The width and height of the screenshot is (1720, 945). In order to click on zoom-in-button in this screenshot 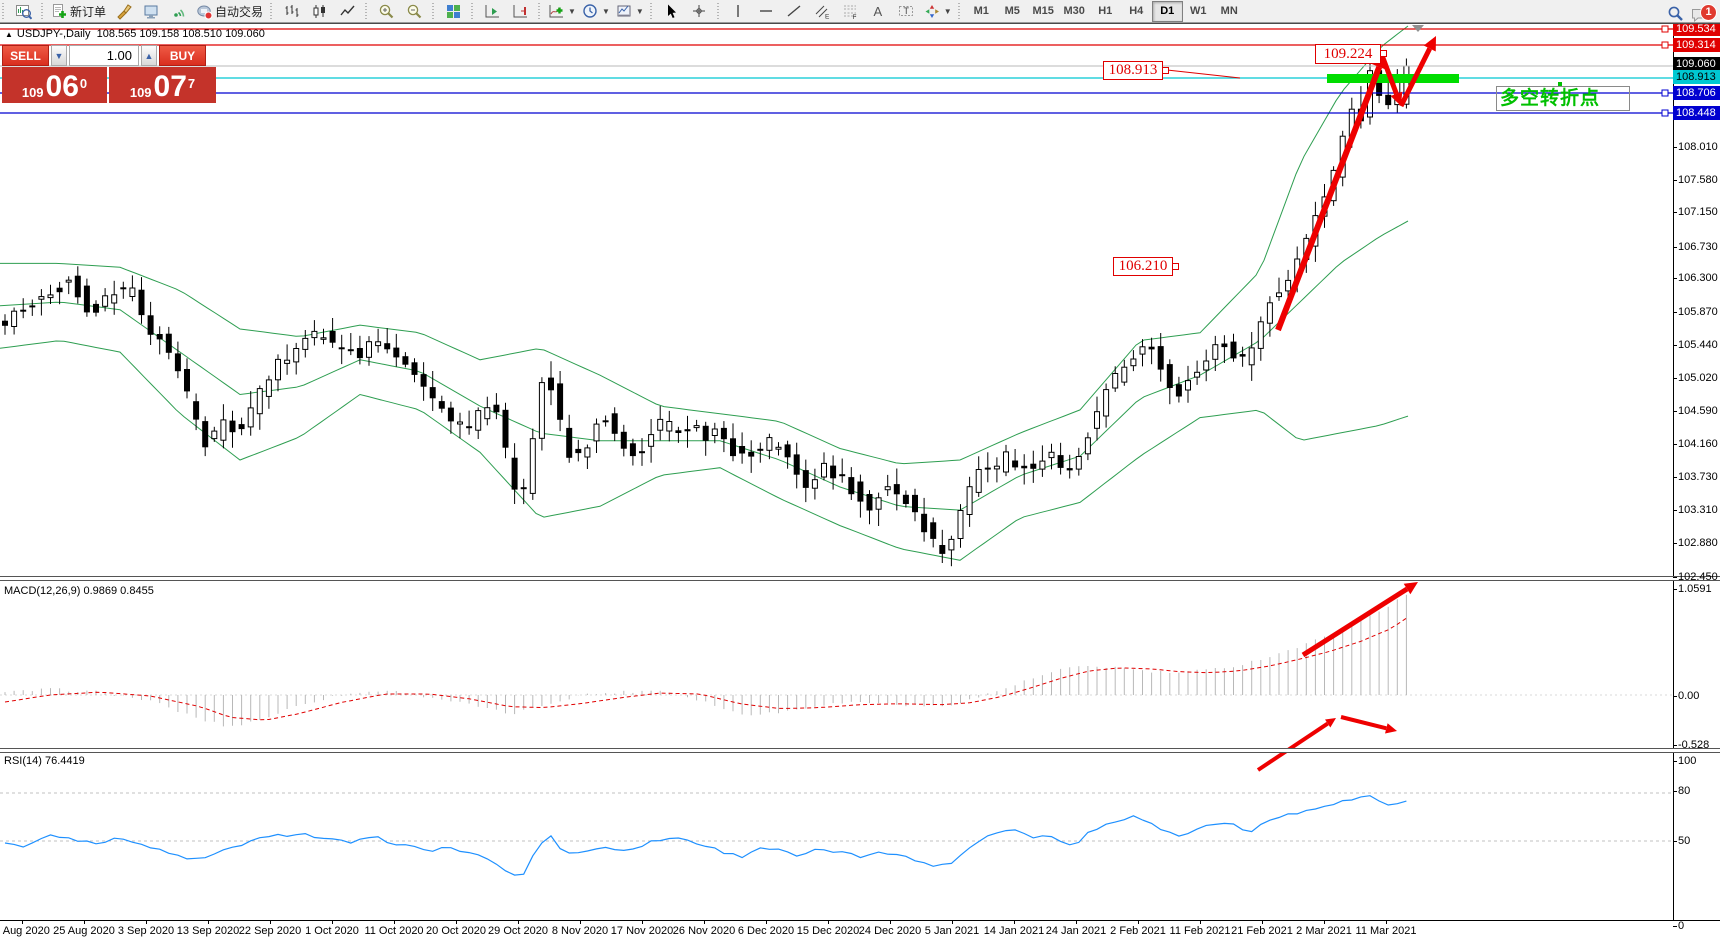, I will do `click(386, 11)`.